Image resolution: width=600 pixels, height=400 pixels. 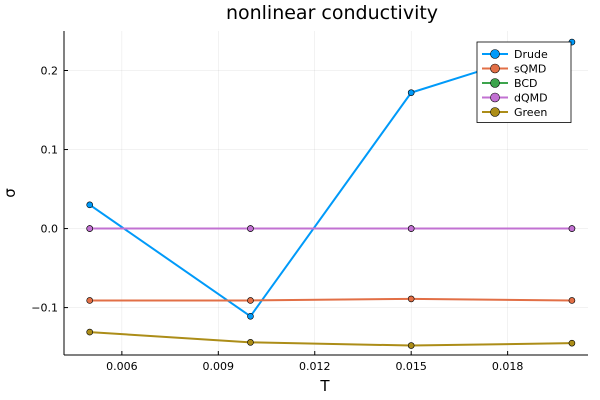 What do you see at coordinates (531, 54) in the screenshot?
I see `legend-label-drude: Drude` at bounding box center [531, 54].